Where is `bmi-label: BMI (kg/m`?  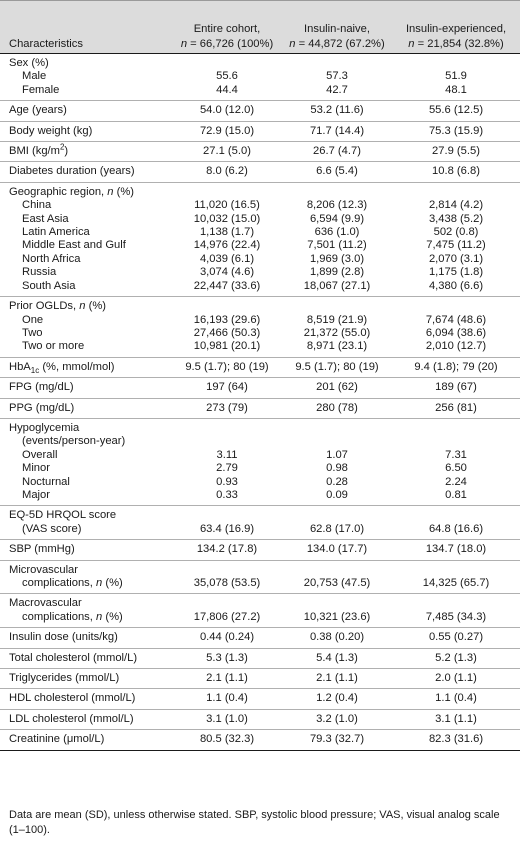 bmi-label: BMI (kg/m is located at coordinates (34, 151).